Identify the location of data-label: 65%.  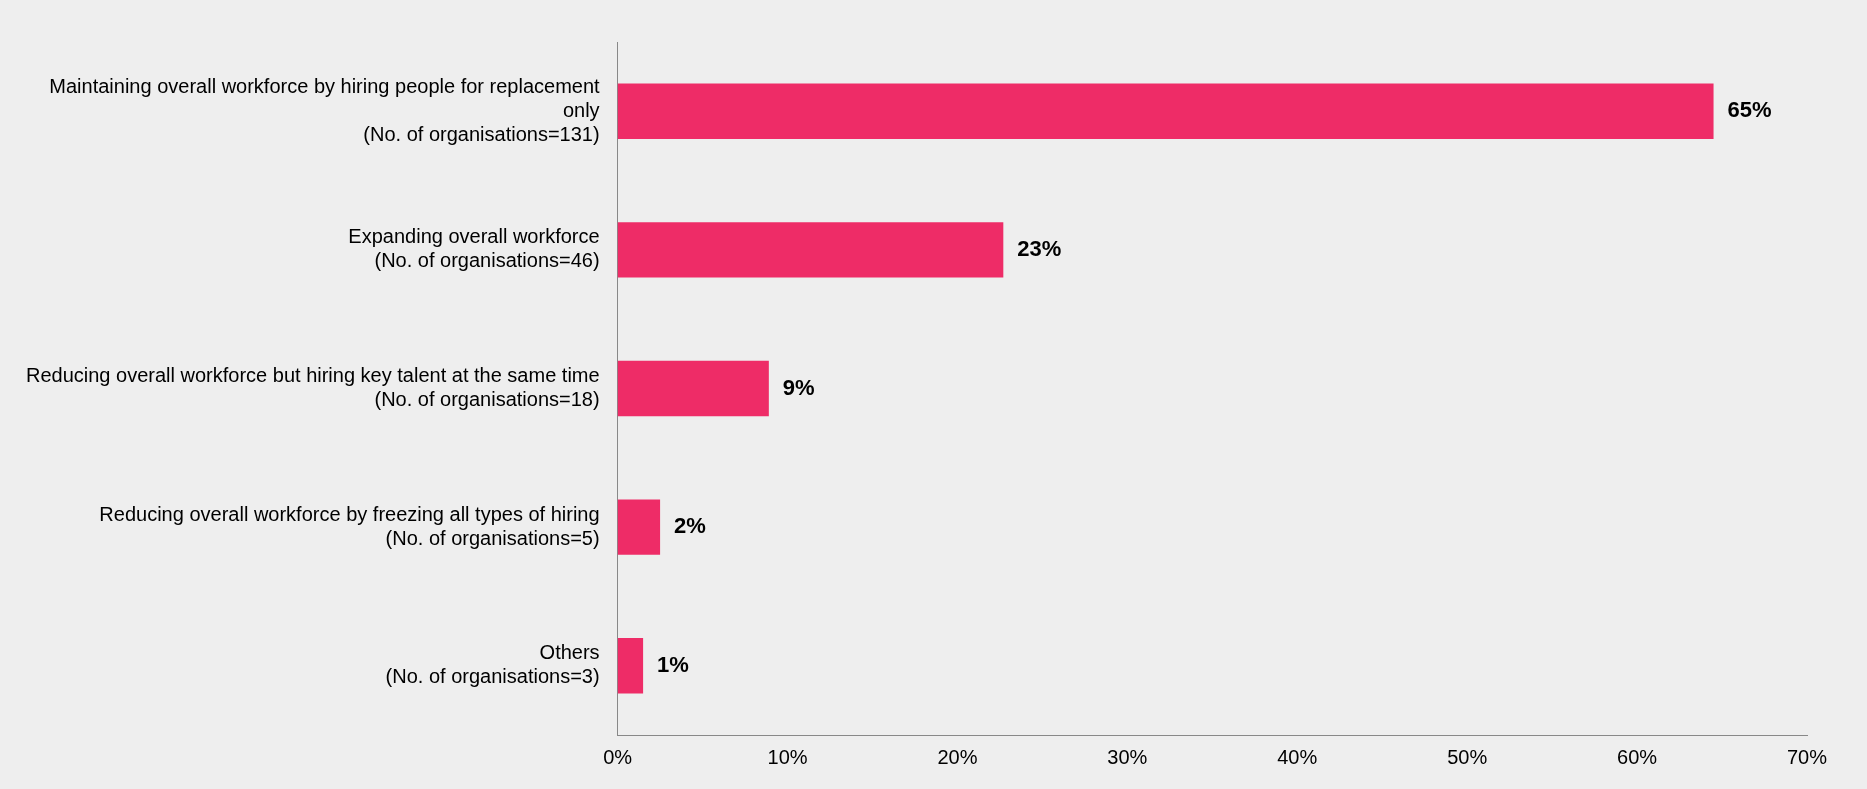
(1749, 110).